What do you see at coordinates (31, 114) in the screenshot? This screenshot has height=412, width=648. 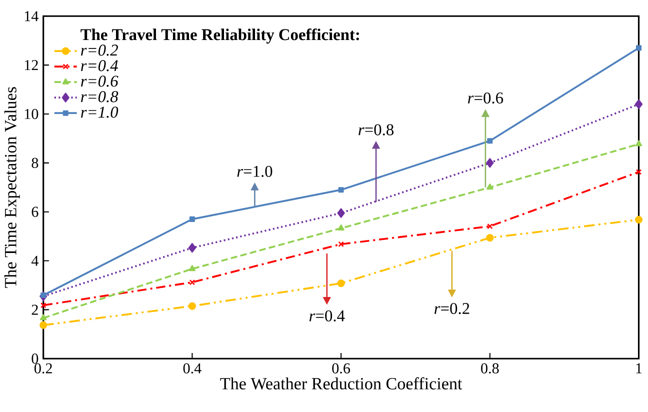 I see `y-tick-label: 10` at bounding box center [31, 114].